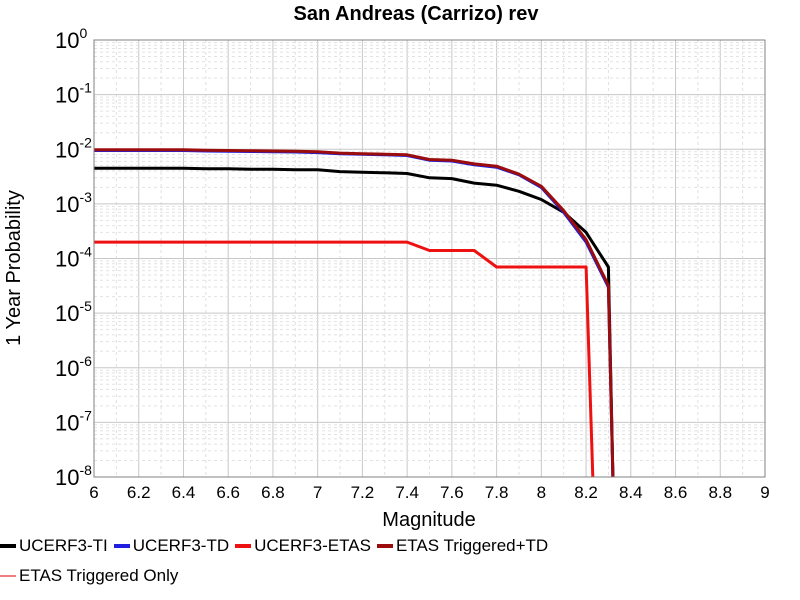 Image resolution: width=800 pixels, height=600 pixels. What do you see at coordinates (73, 148) in the screenshot?
I see `y-tick-label: 10⁻²` at bounding box center [73, 148].